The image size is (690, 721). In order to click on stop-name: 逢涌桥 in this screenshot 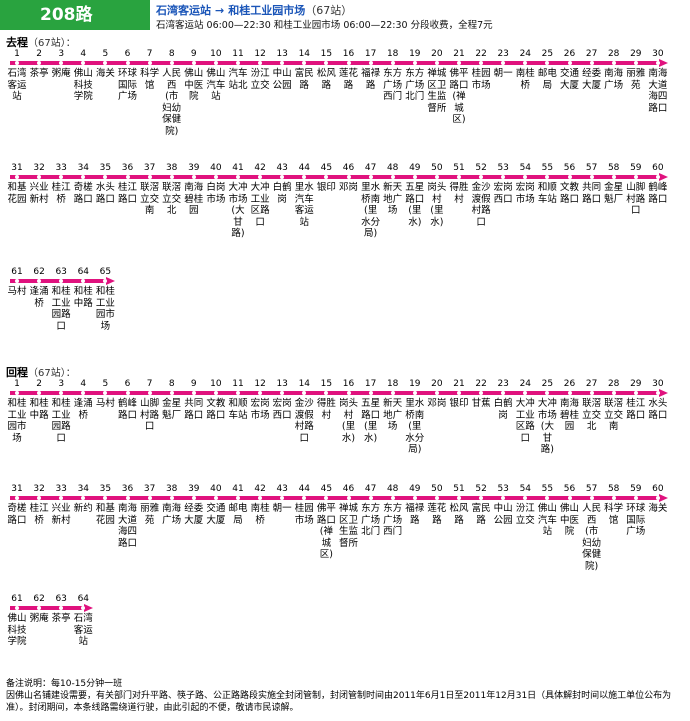, I will do `click(83, 409)`.